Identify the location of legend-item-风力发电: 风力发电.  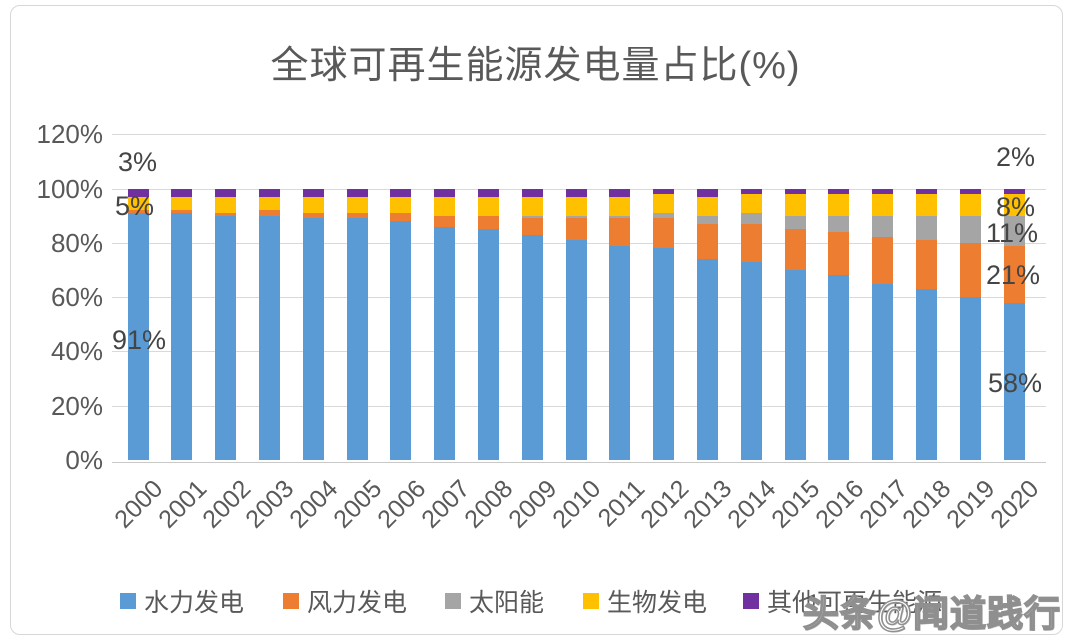
(345, 601).